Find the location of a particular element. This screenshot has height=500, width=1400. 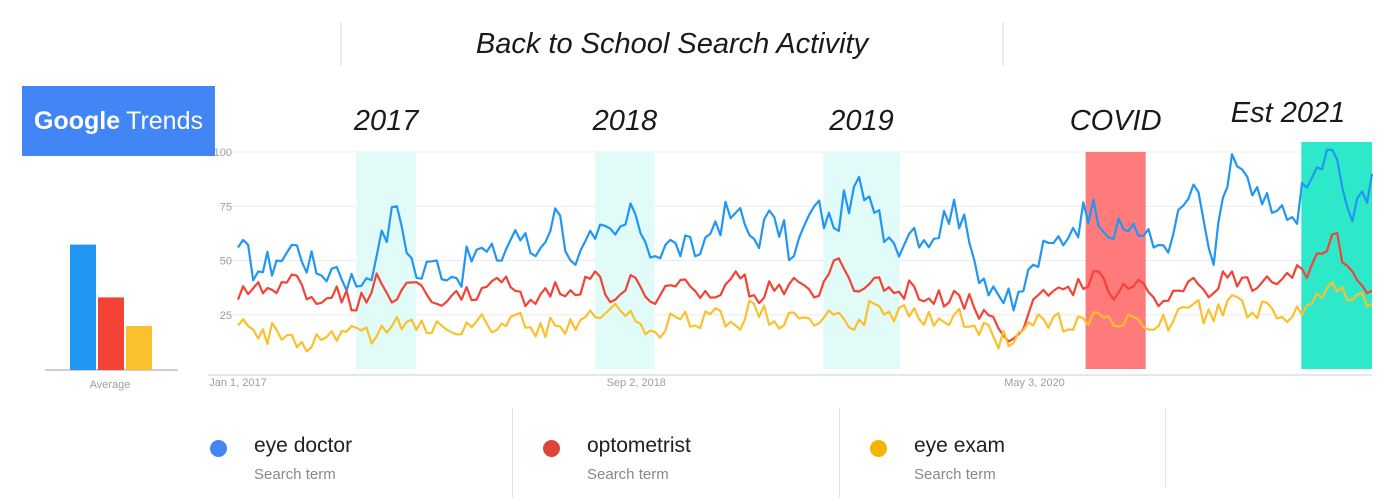

series-line-eye-exam is located at coordinates (805, 317).